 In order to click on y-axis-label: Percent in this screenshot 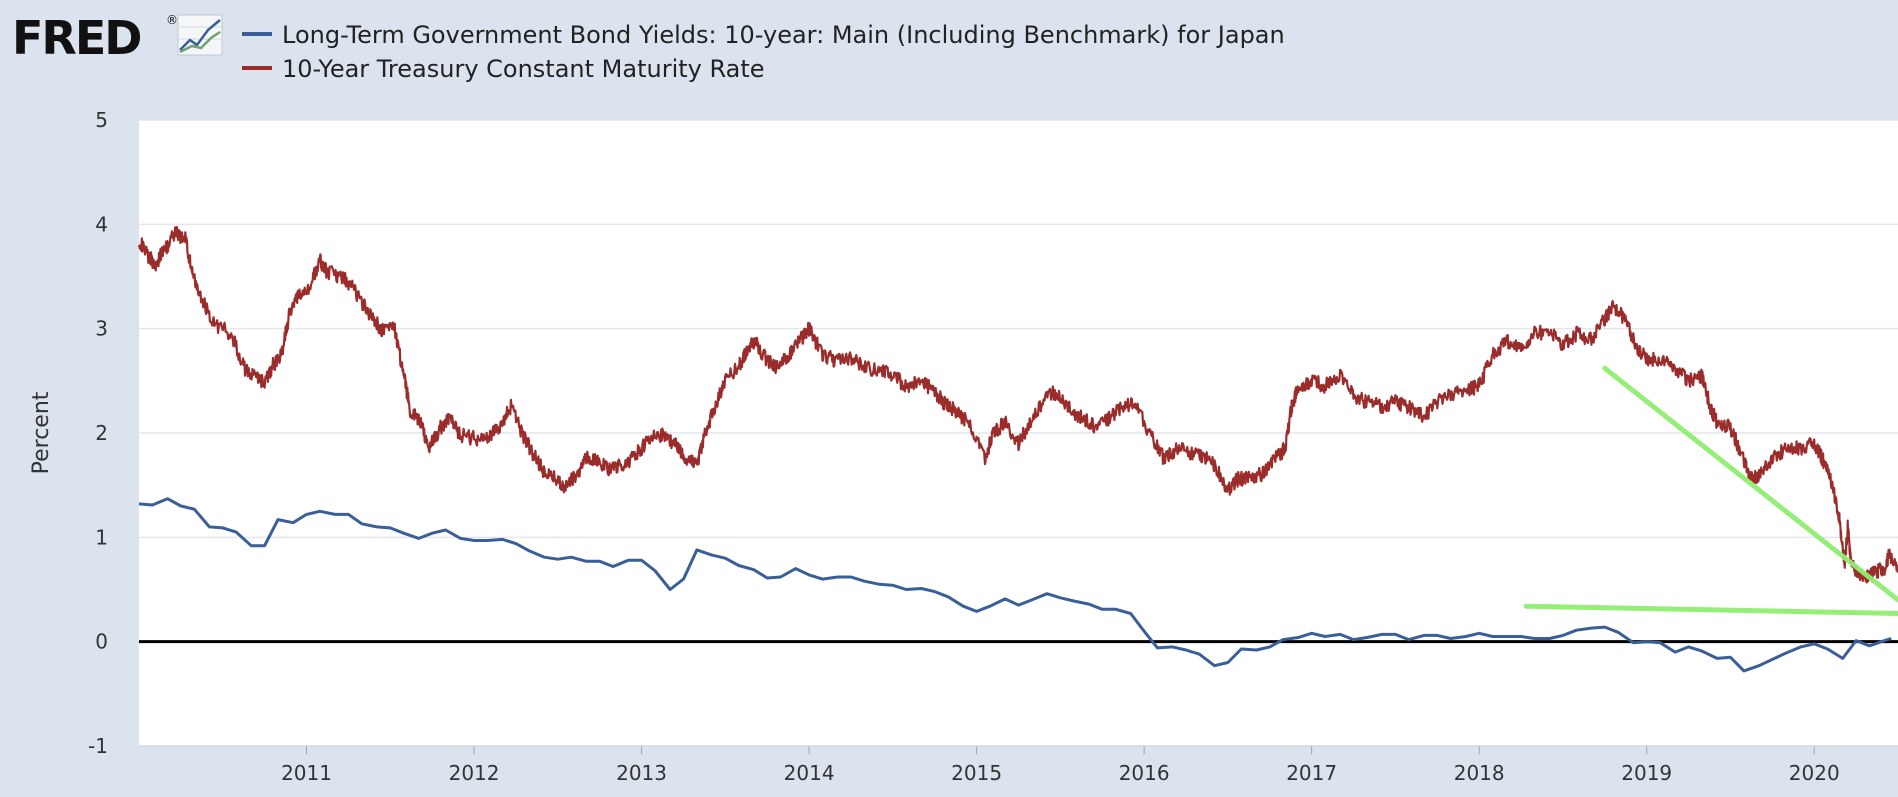, I will do `click(41, 432)`.